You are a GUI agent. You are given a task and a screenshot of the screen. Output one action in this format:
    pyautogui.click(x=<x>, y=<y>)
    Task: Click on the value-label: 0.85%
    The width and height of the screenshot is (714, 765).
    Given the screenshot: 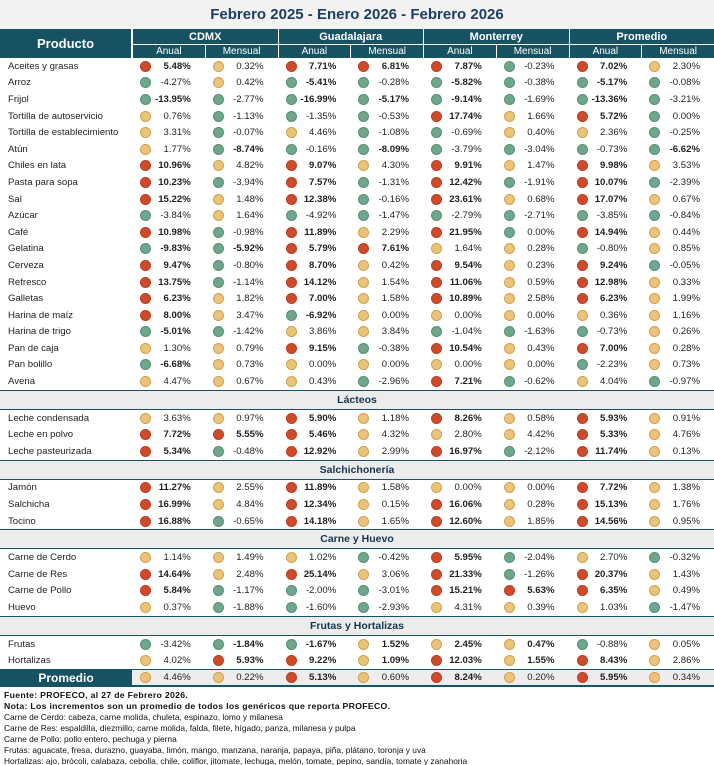 What is the action you would take?
    pyautogui.click(x=686, y=249)
    